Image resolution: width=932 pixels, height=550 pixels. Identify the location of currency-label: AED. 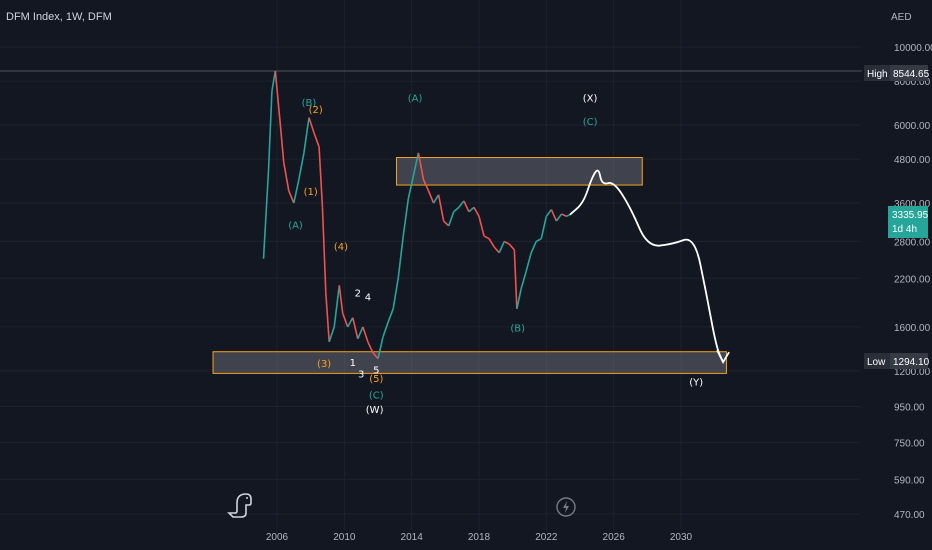
(901, 17).